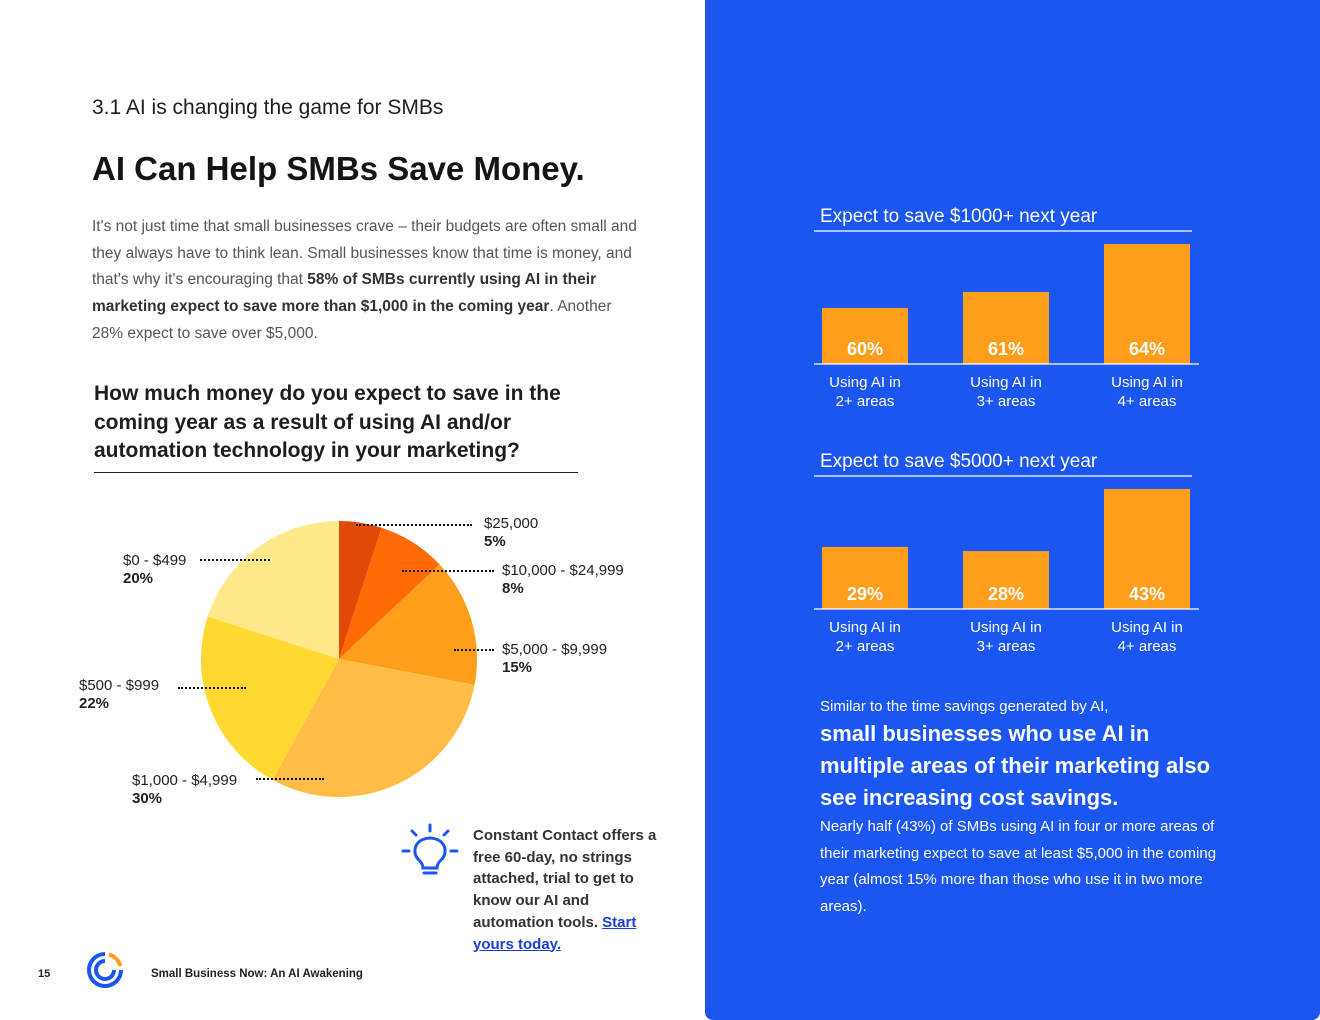  I want to click on pie-label-text: $10,000 - $24,999, so click(563, 570).